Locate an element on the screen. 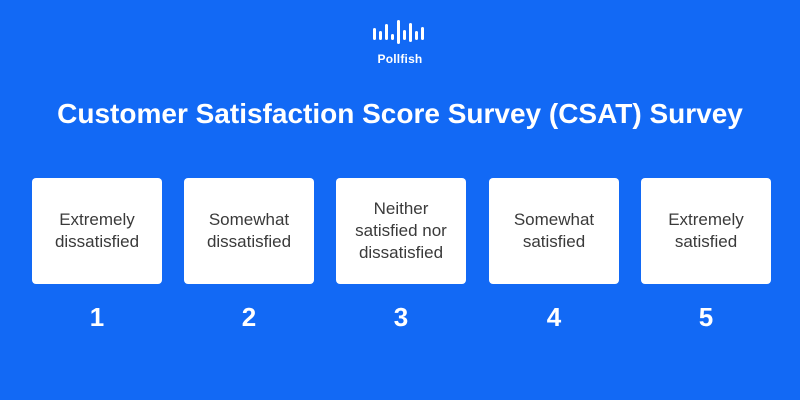 The width and height of the screenshot is (800, 400). option-card: Extremely dissatisfied is located at coordinates (97, 231).